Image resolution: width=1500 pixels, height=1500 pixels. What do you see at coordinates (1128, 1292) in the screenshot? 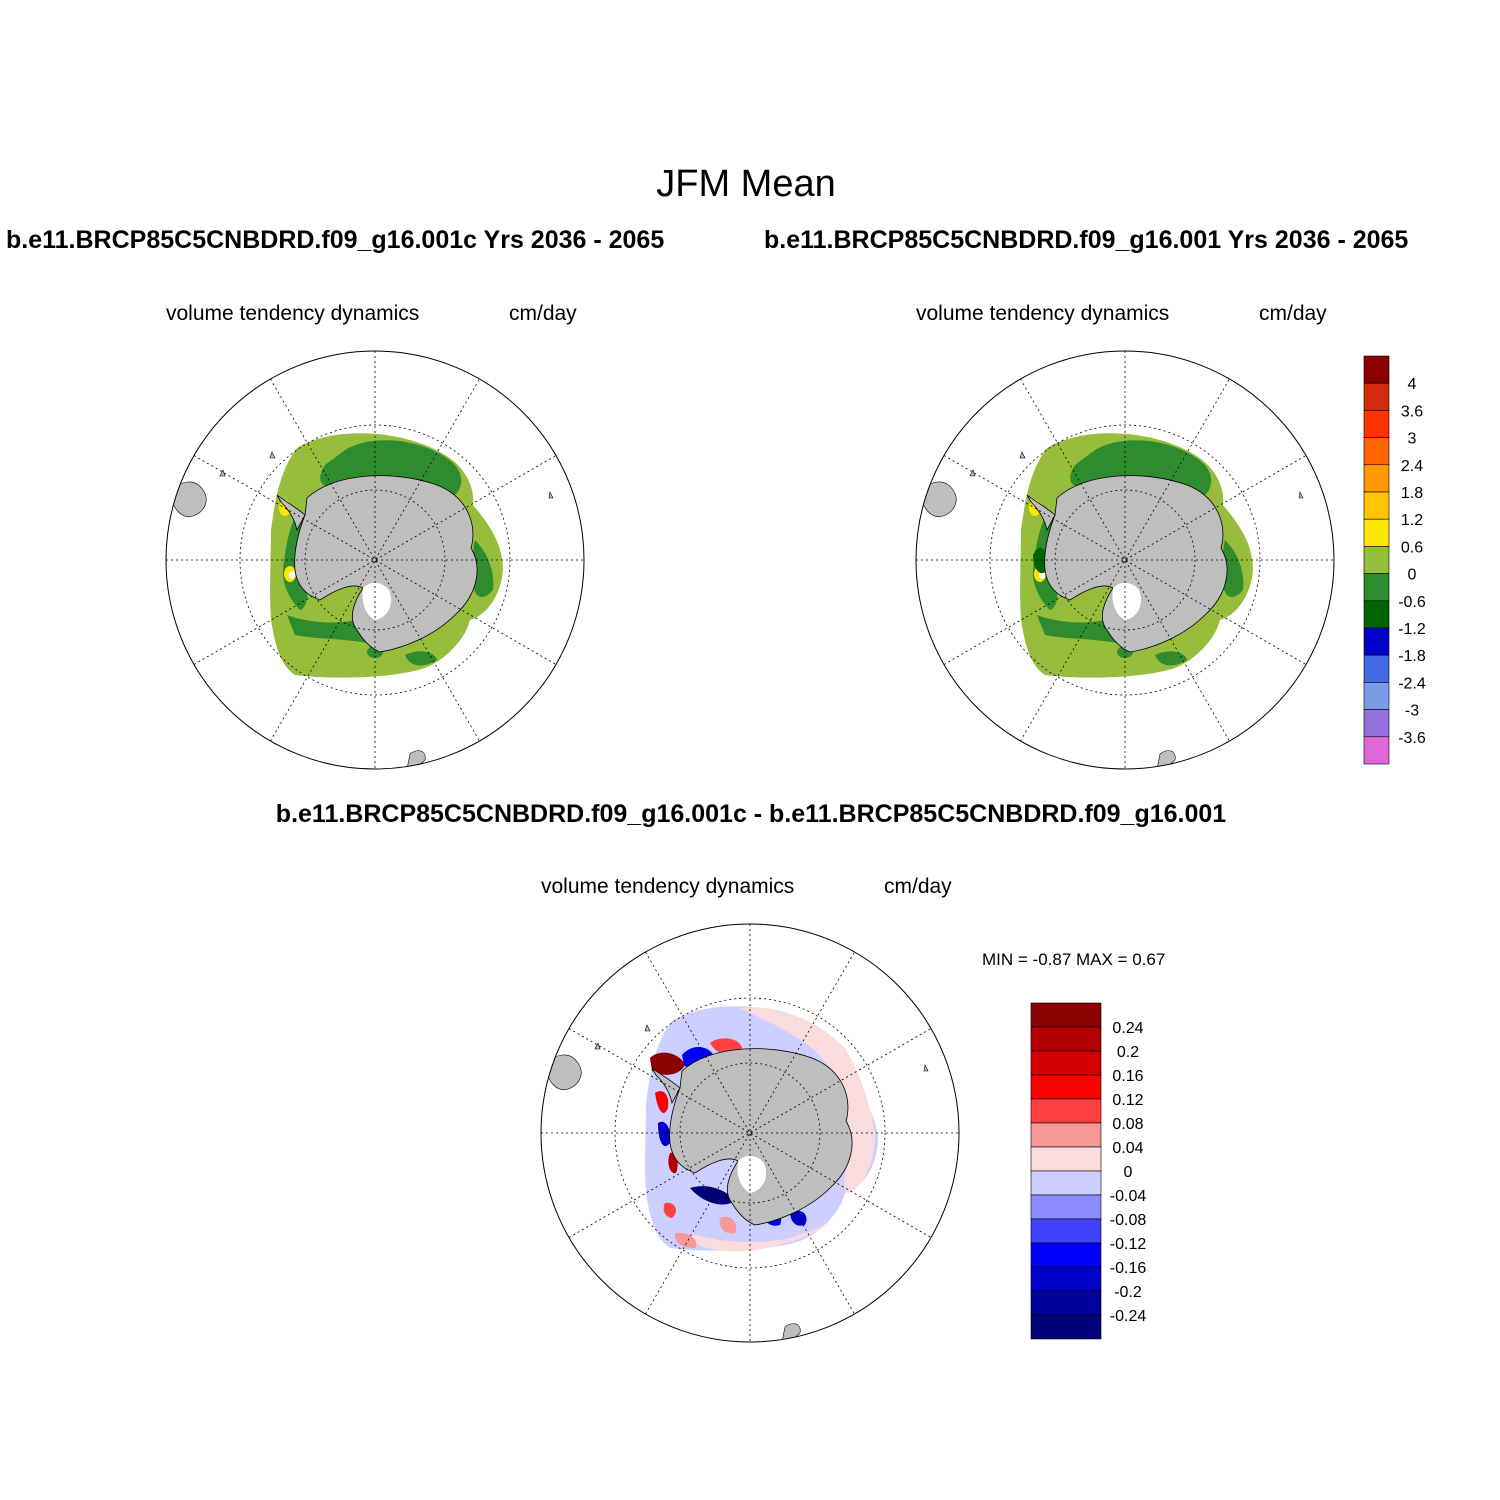
I see `colorbar-label: -0.2` at bounding box center [1128, 1292].